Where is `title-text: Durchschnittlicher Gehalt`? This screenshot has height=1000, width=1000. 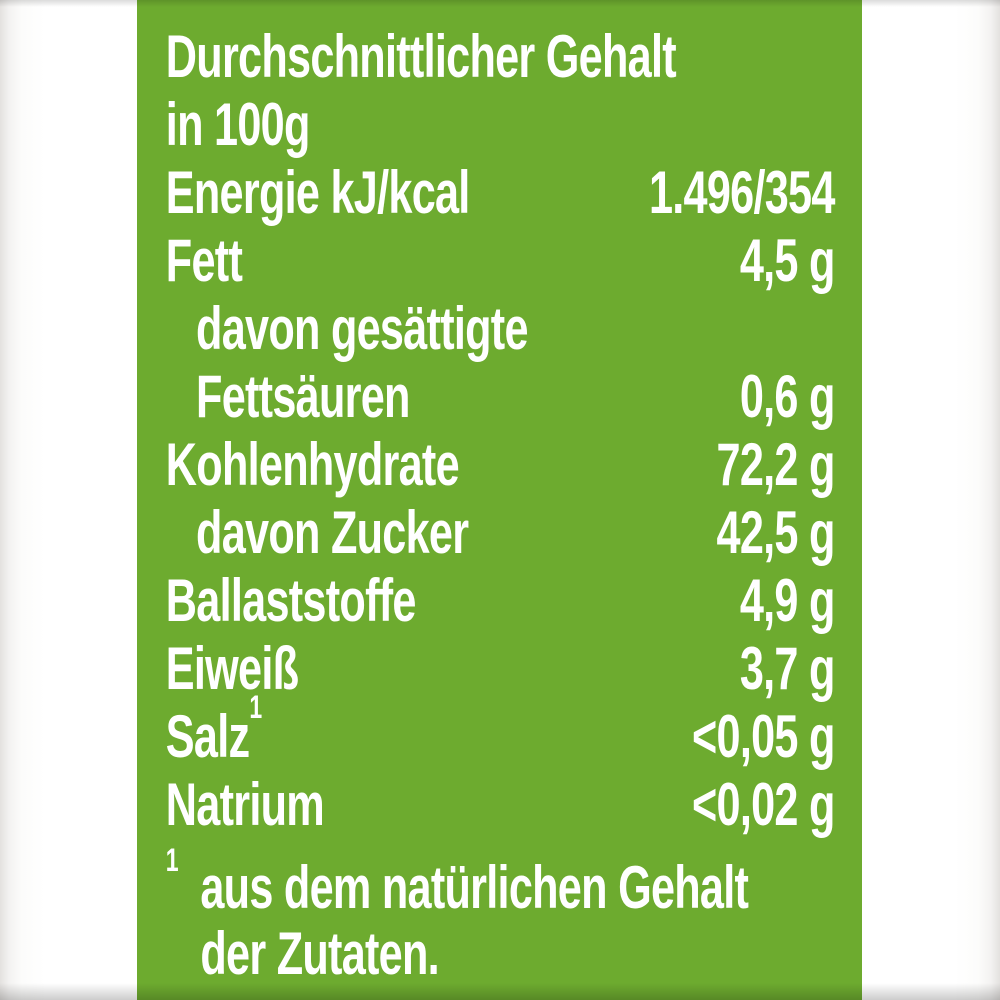 title-text: Durchschnittlicher Gehalt is located at coordinates (421, 56).